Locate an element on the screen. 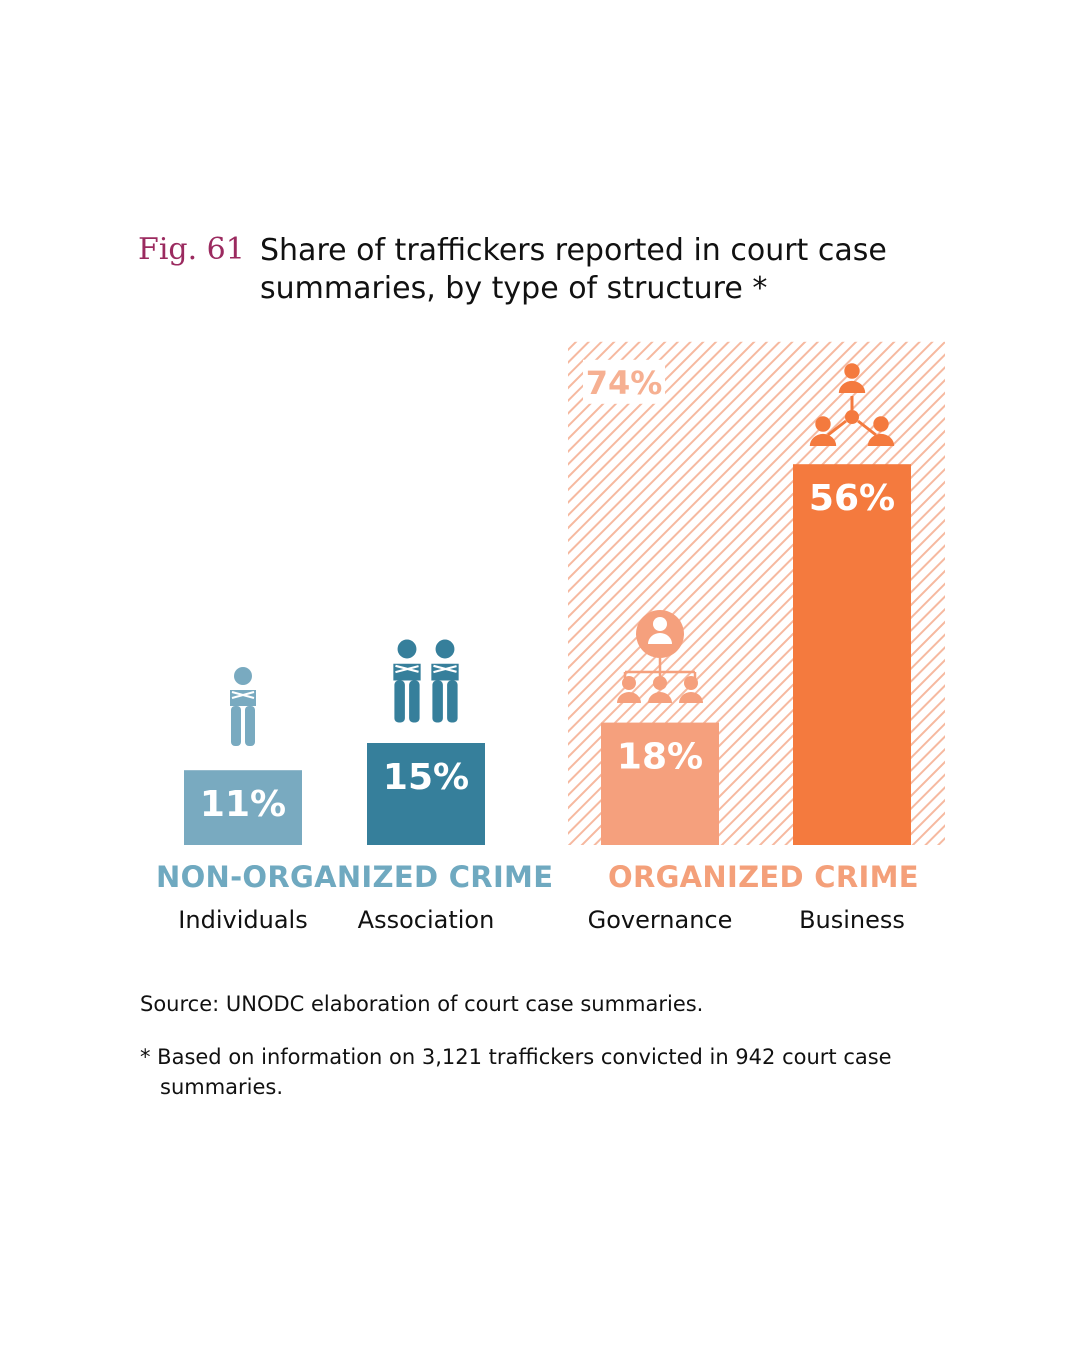  value-label-business: 56% is located at coordinates (852, 498).